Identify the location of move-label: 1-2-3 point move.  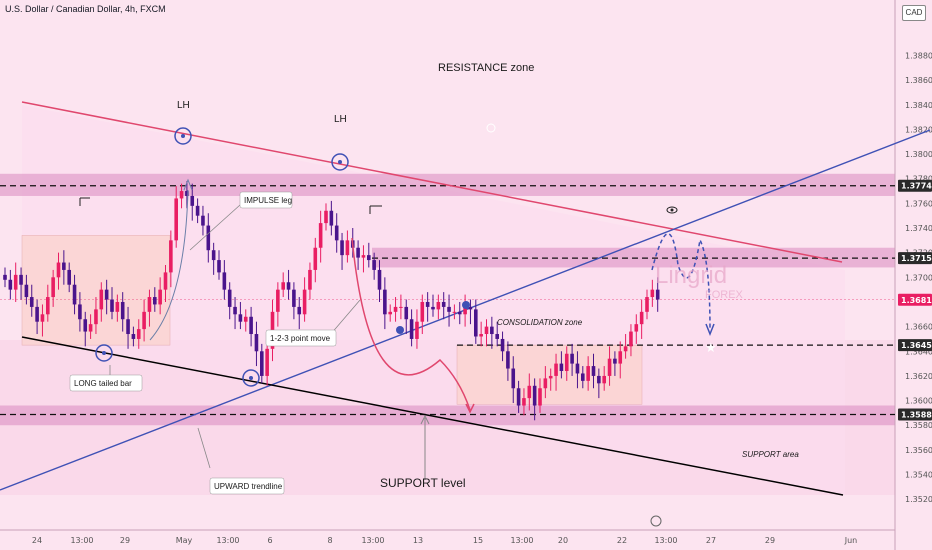
(300, 338).